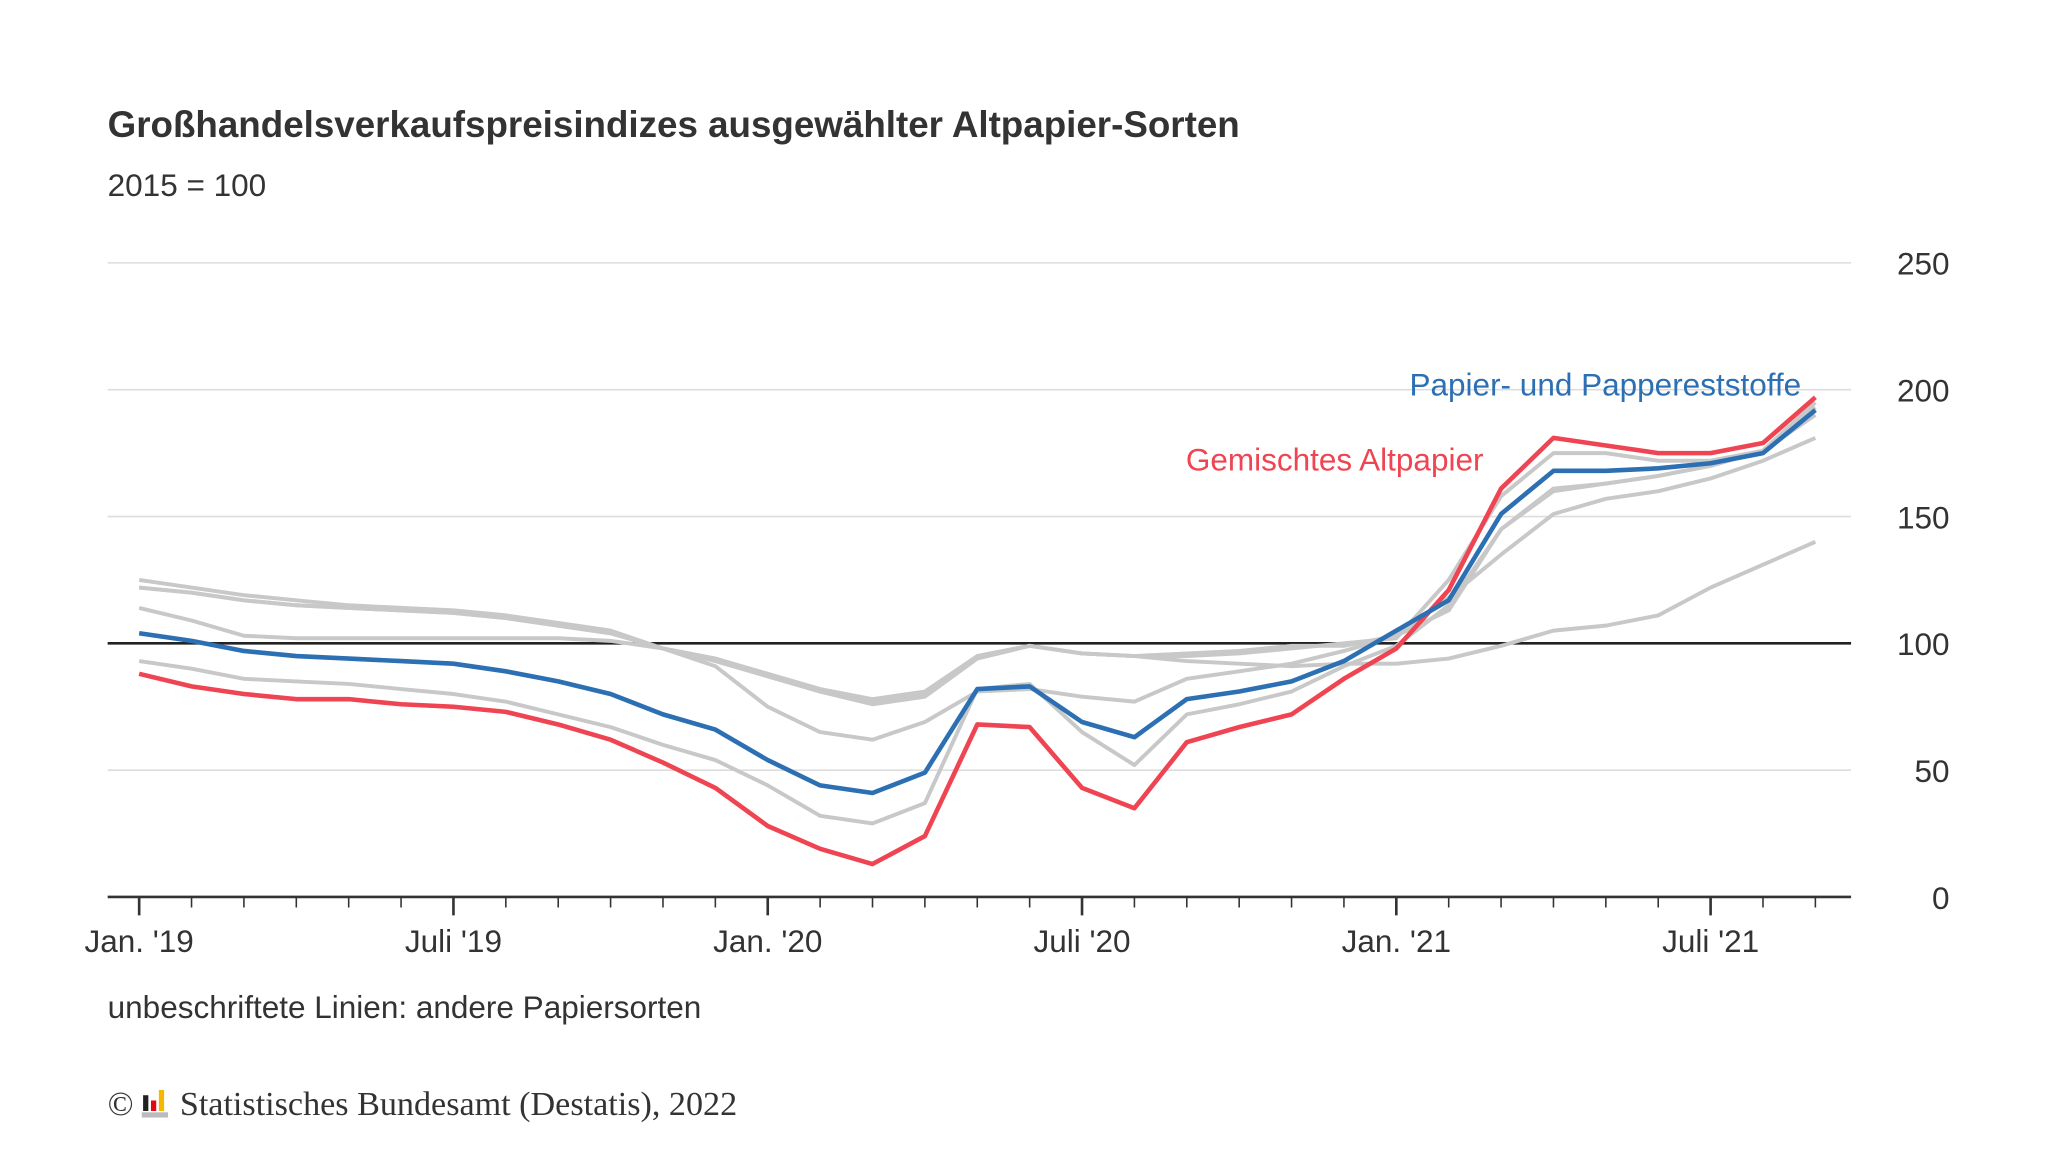 The width and height of the screenshot is (2048, 1152). Describe the element at coordinates (767, 941) in the screenshot. I see `x-tick-label: Jan. '20` at that location.